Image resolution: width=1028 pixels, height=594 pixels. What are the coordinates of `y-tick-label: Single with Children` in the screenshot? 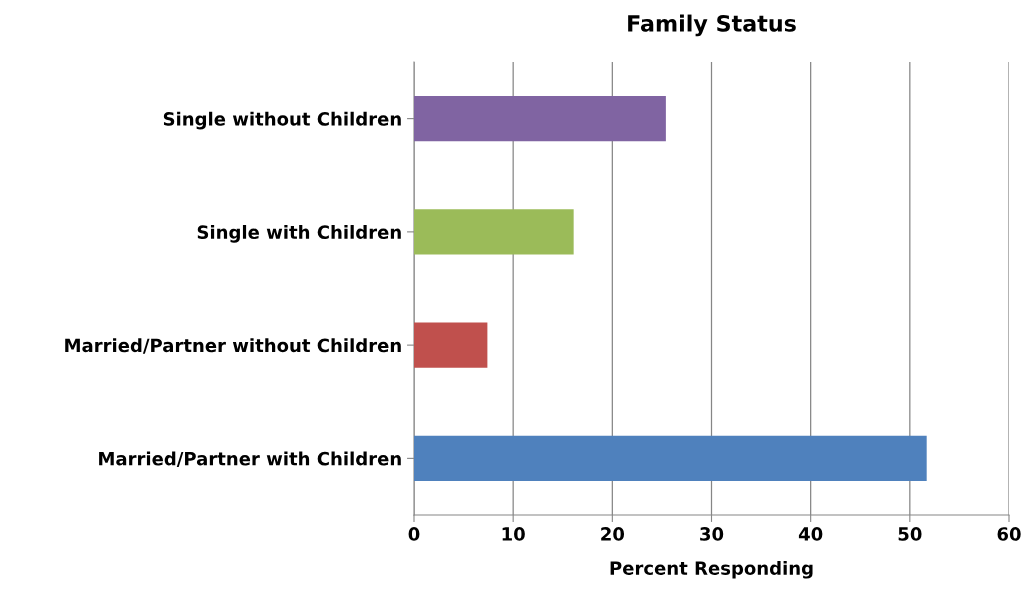 It's located at (299, 234).